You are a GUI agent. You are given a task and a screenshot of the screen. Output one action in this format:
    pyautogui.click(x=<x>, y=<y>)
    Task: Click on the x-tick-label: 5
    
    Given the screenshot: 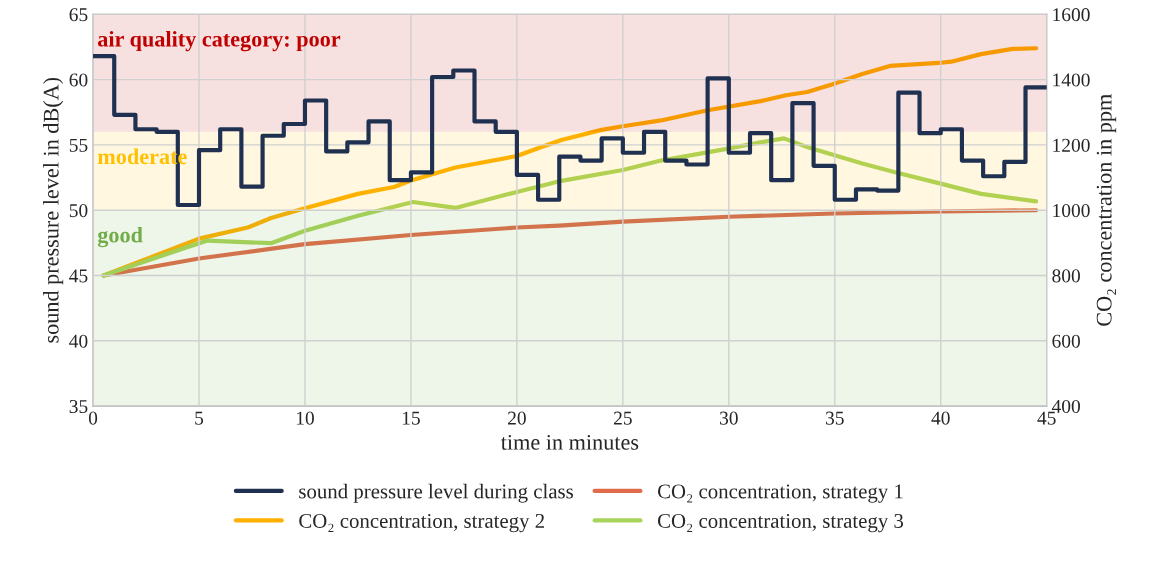 What is the action you would take?
    pyautogui.click(x=199, y=418)
    